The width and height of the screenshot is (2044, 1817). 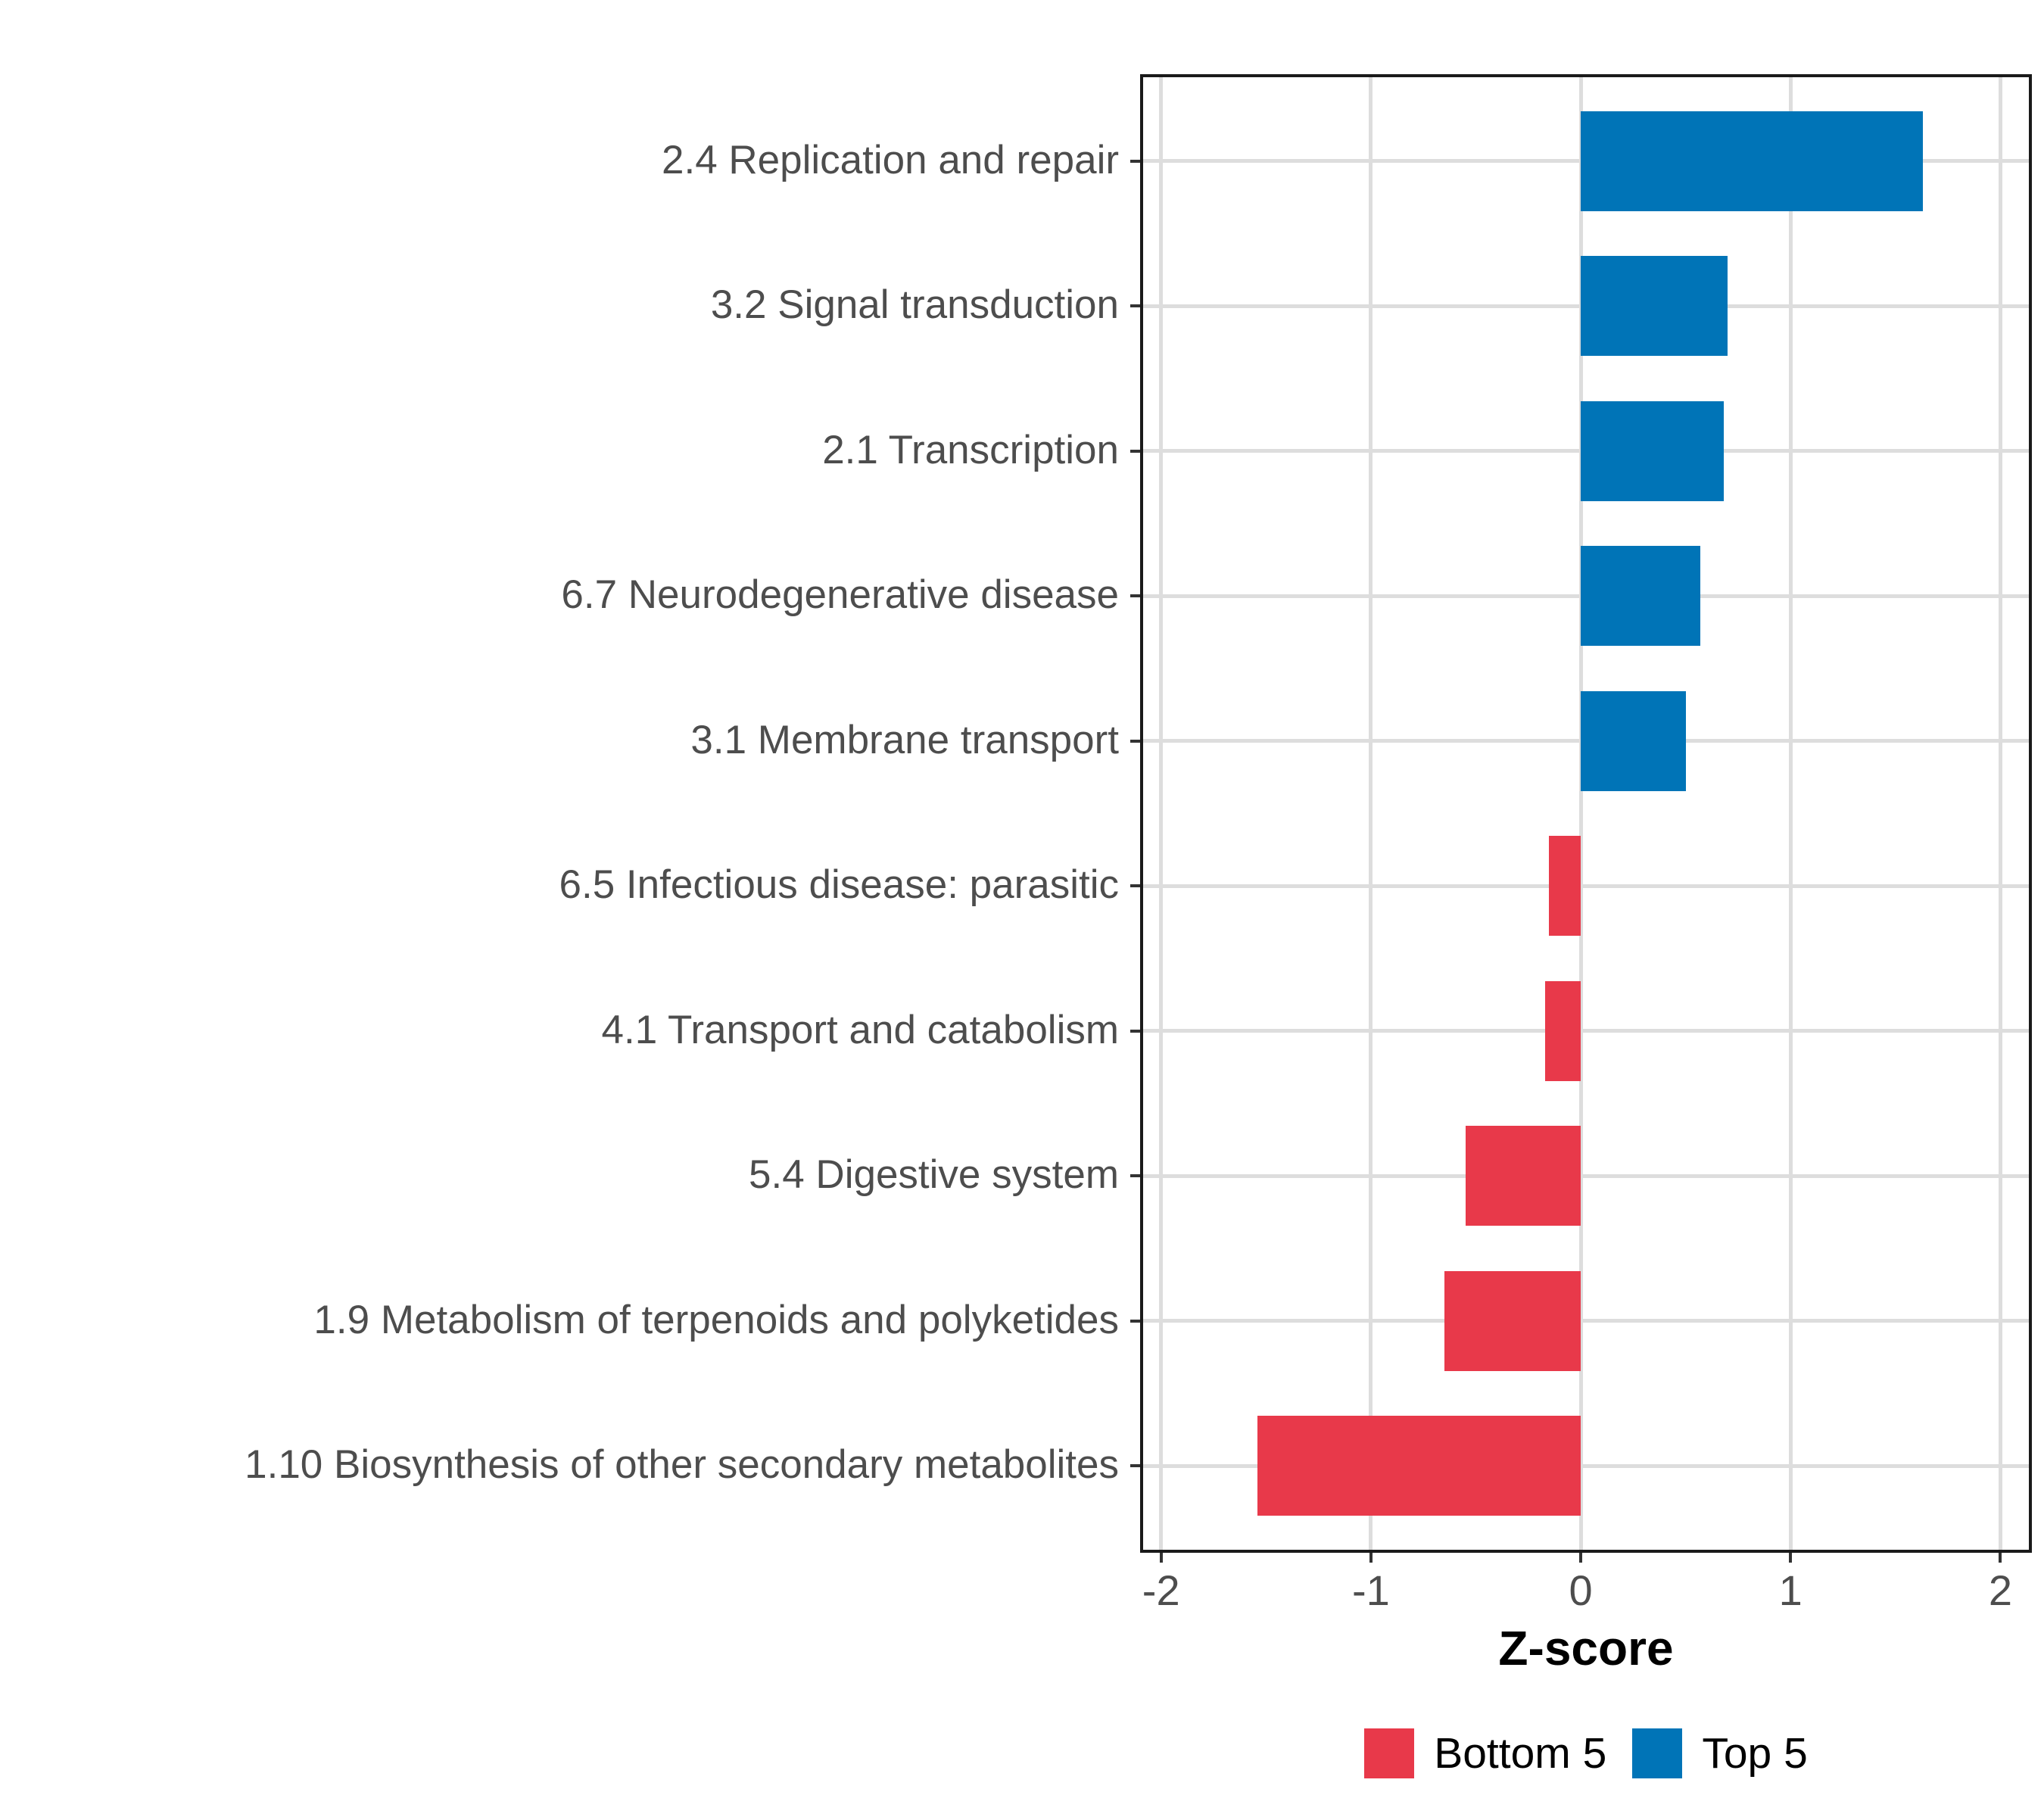 I want to click on x-tick-label: 2, so click(x=2000, y=1590).